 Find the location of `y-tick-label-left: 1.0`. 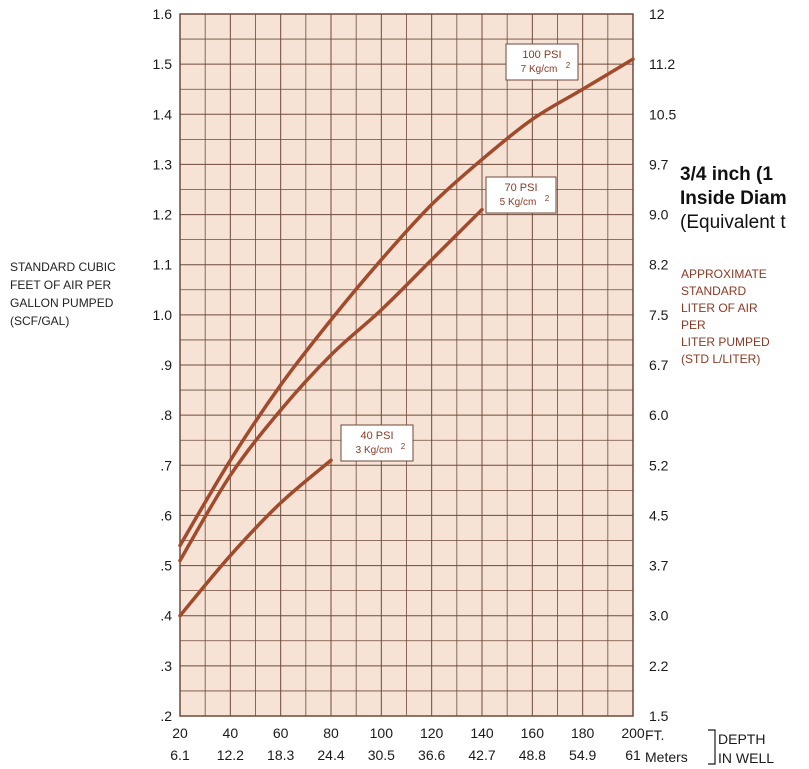

y-tick-label-left: 1.0 is located at coordinates (163, 315).